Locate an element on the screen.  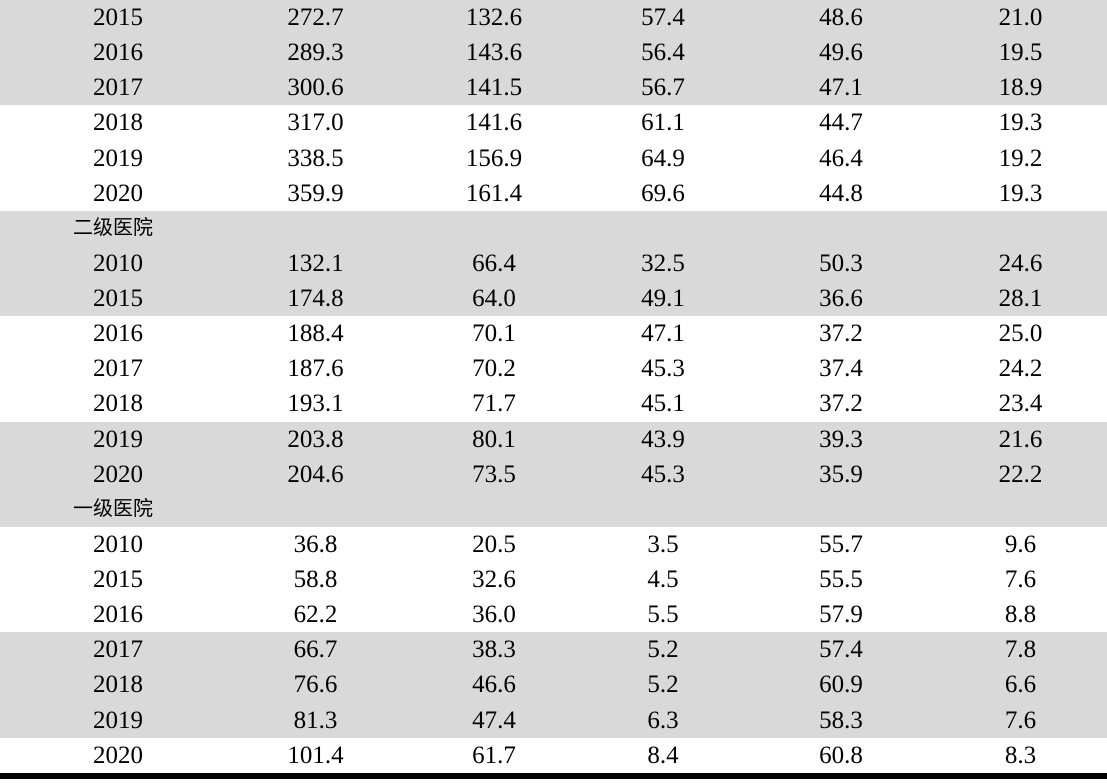
value-cell: 37.4 is located at coordinates (841, 369).